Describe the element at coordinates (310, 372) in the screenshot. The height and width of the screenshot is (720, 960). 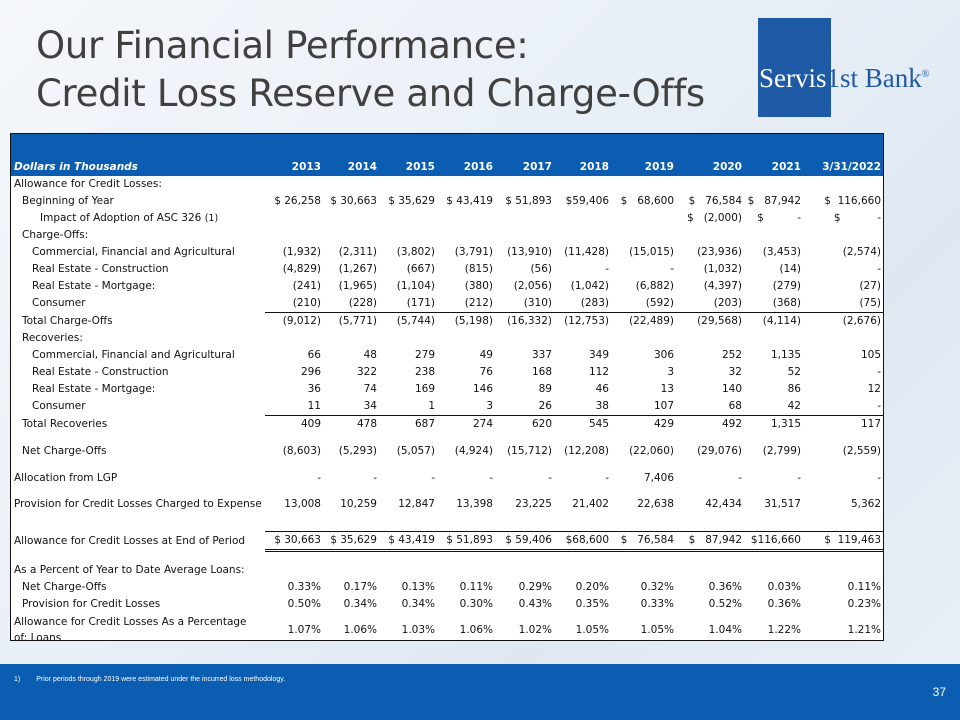
I see `table-cell: 296` at that location.